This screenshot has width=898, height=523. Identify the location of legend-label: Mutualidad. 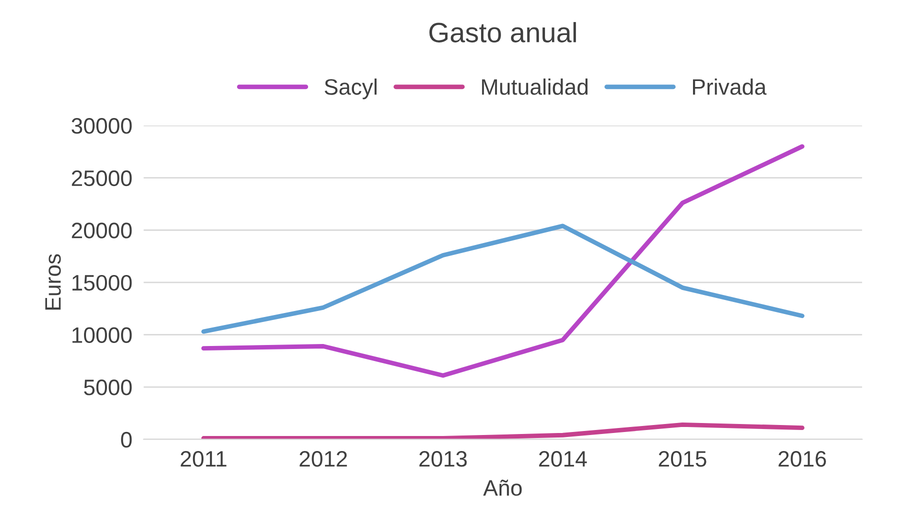
(535, 86).